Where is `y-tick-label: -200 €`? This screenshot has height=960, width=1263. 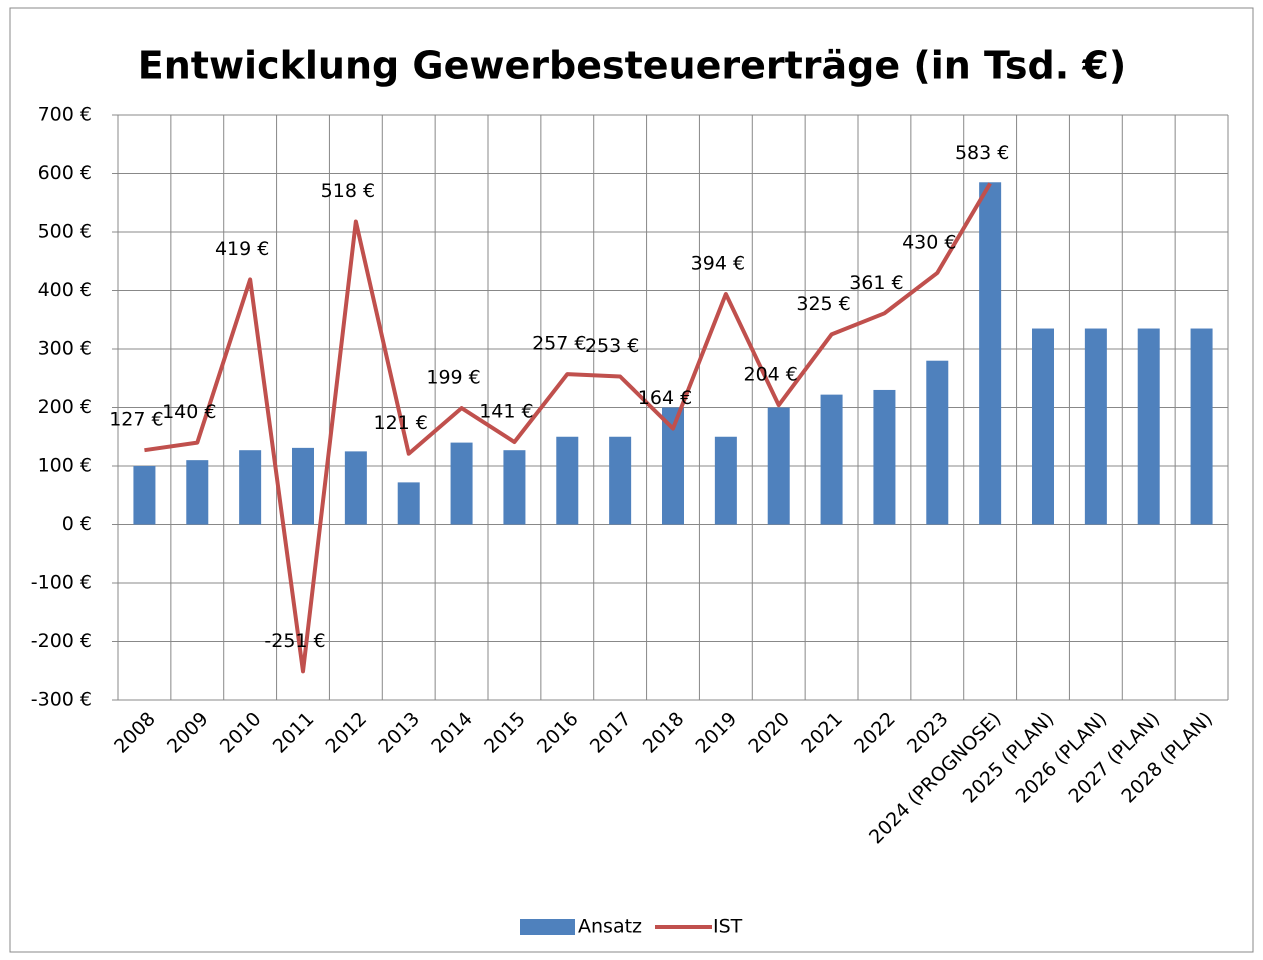 y-tick-label: -200 € is located at coordinates (61, 641).